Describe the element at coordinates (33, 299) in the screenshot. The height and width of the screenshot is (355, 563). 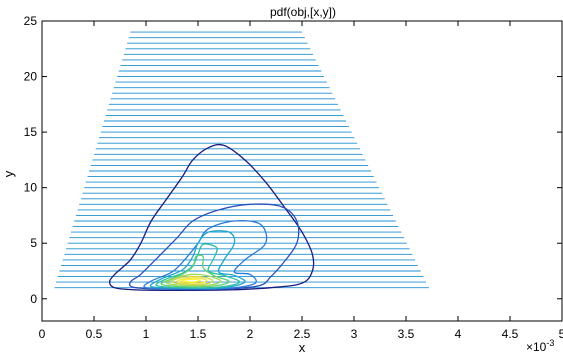
I see `y-tick-label: 0` at that location.